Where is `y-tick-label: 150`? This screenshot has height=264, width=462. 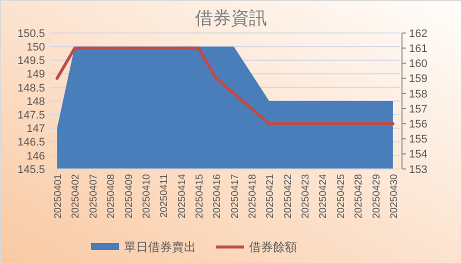
y-tick-label: 150 is located at coordinates (35, 47).